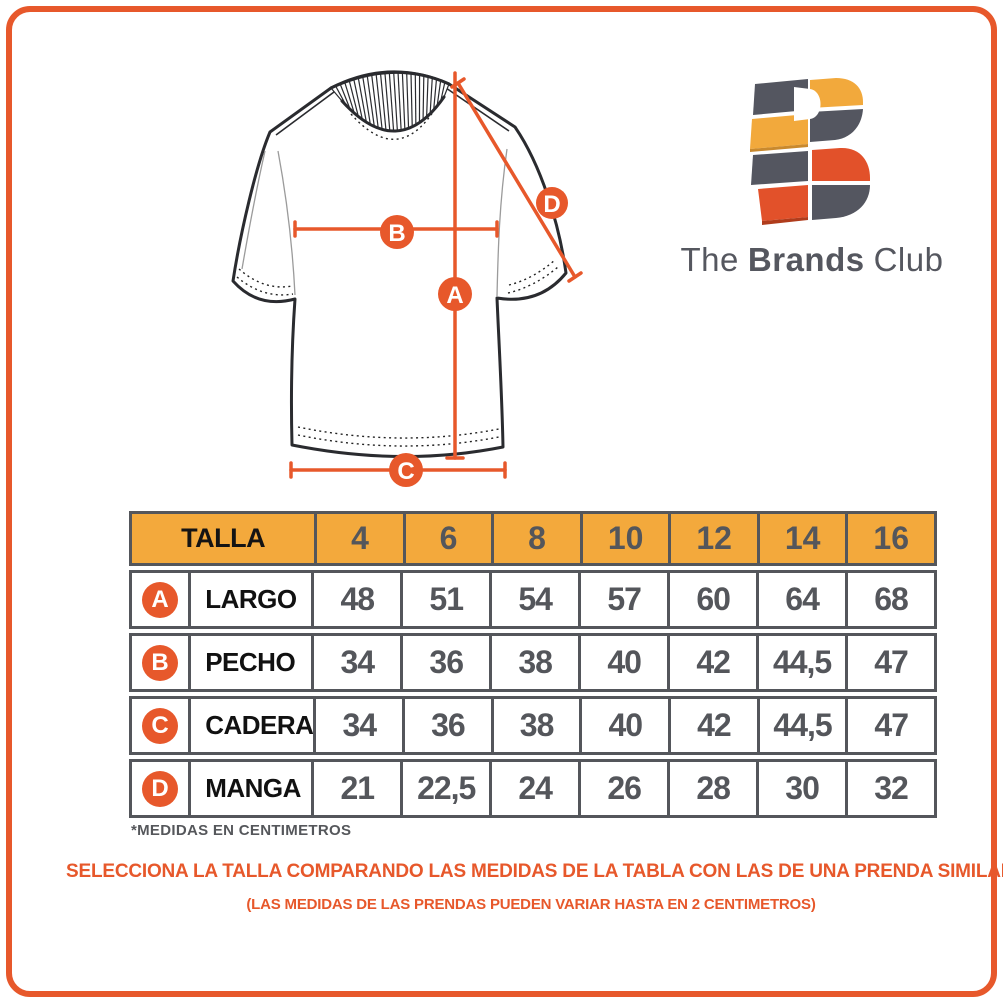  I want to click on collar-ribs, so click(390, 102).